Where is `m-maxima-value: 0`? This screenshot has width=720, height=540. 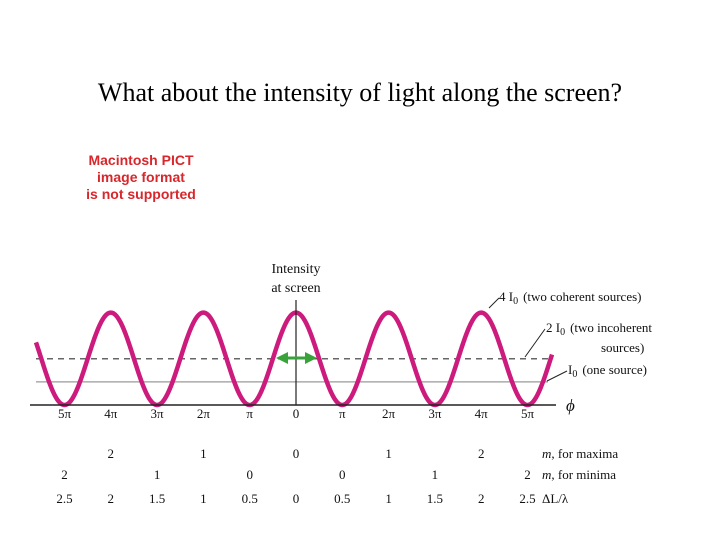
m-maxima-value: 0 is located at coordinates (296, 453).